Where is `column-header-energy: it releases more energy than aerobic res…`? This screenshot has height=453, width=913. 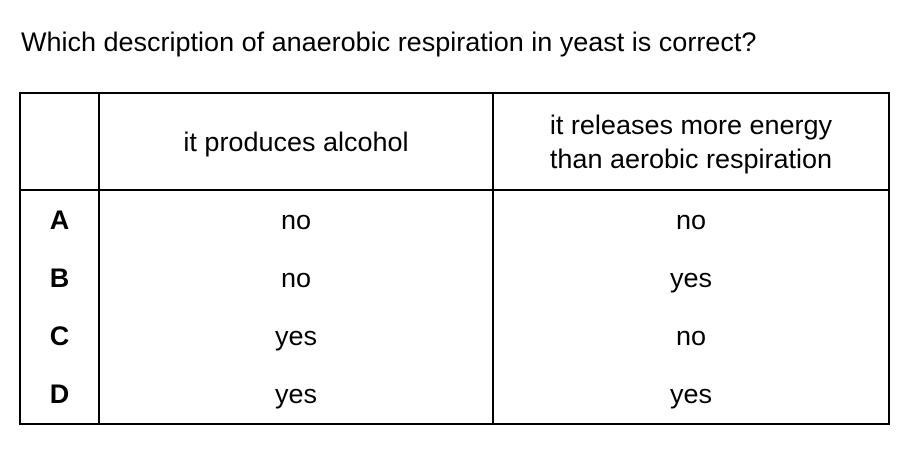 column-header-energy: it releases more energy than aerobic res… is located at coordinates (690, 142).